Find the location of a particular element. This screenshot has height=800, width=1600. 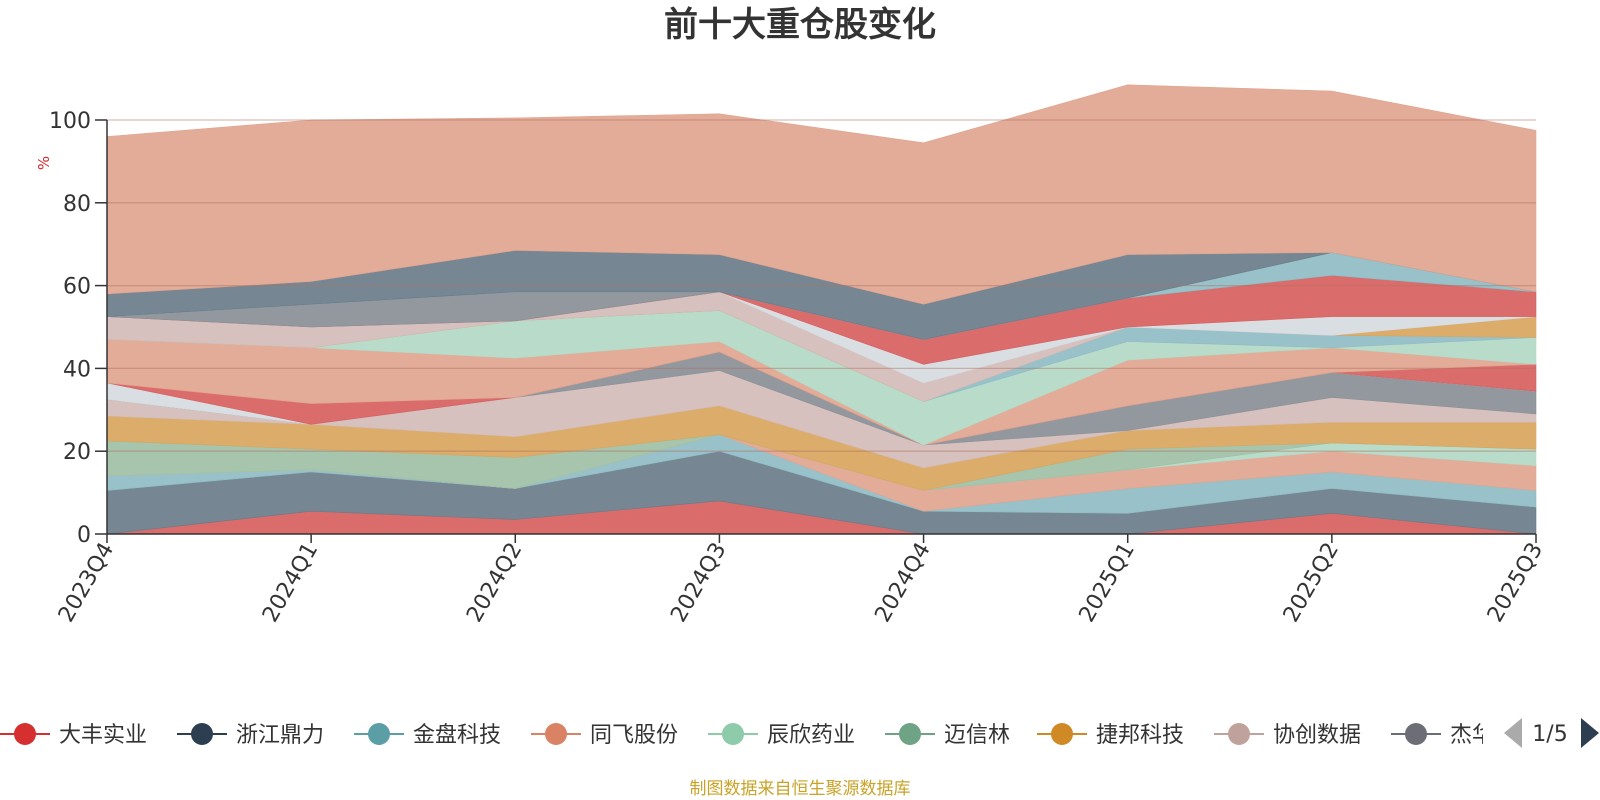

legend-item-9: 杰华特 is located at coordinates (1453, 735).